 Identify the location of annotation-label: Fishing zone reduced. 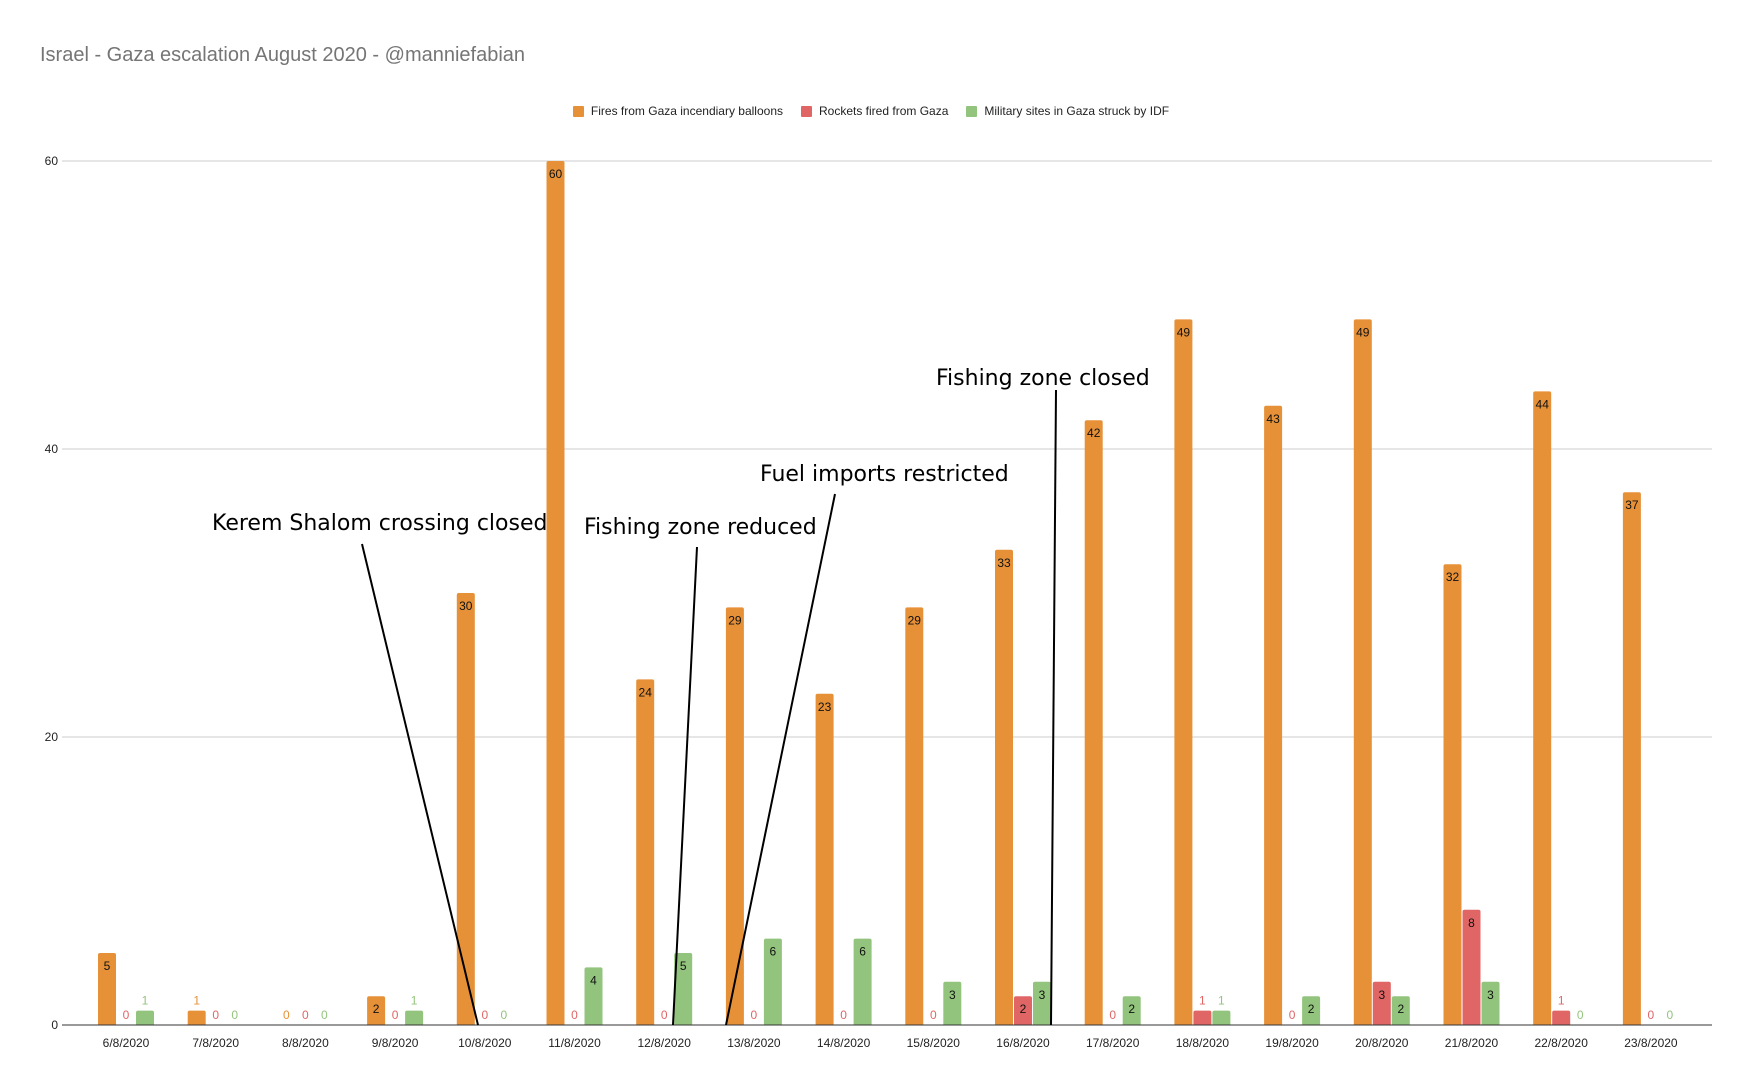
(700, 527).